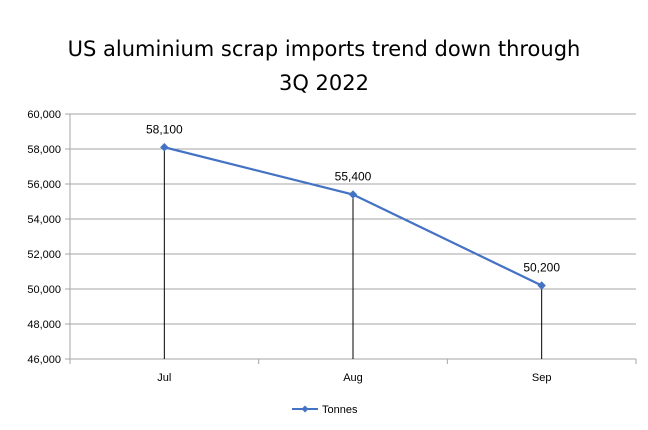  I want to click on y-tick-label: 48,000, so click(44, 325).